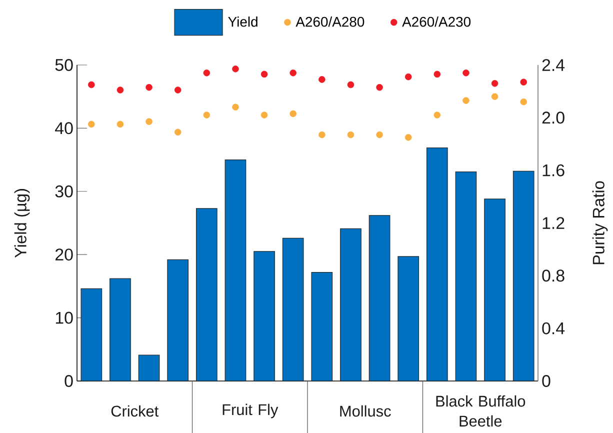 The width and height of the screenshot is (613, 433). Describe the element at coordinates (64, 318) in the screenshot. I see `y-tick-label: 10` at that location.